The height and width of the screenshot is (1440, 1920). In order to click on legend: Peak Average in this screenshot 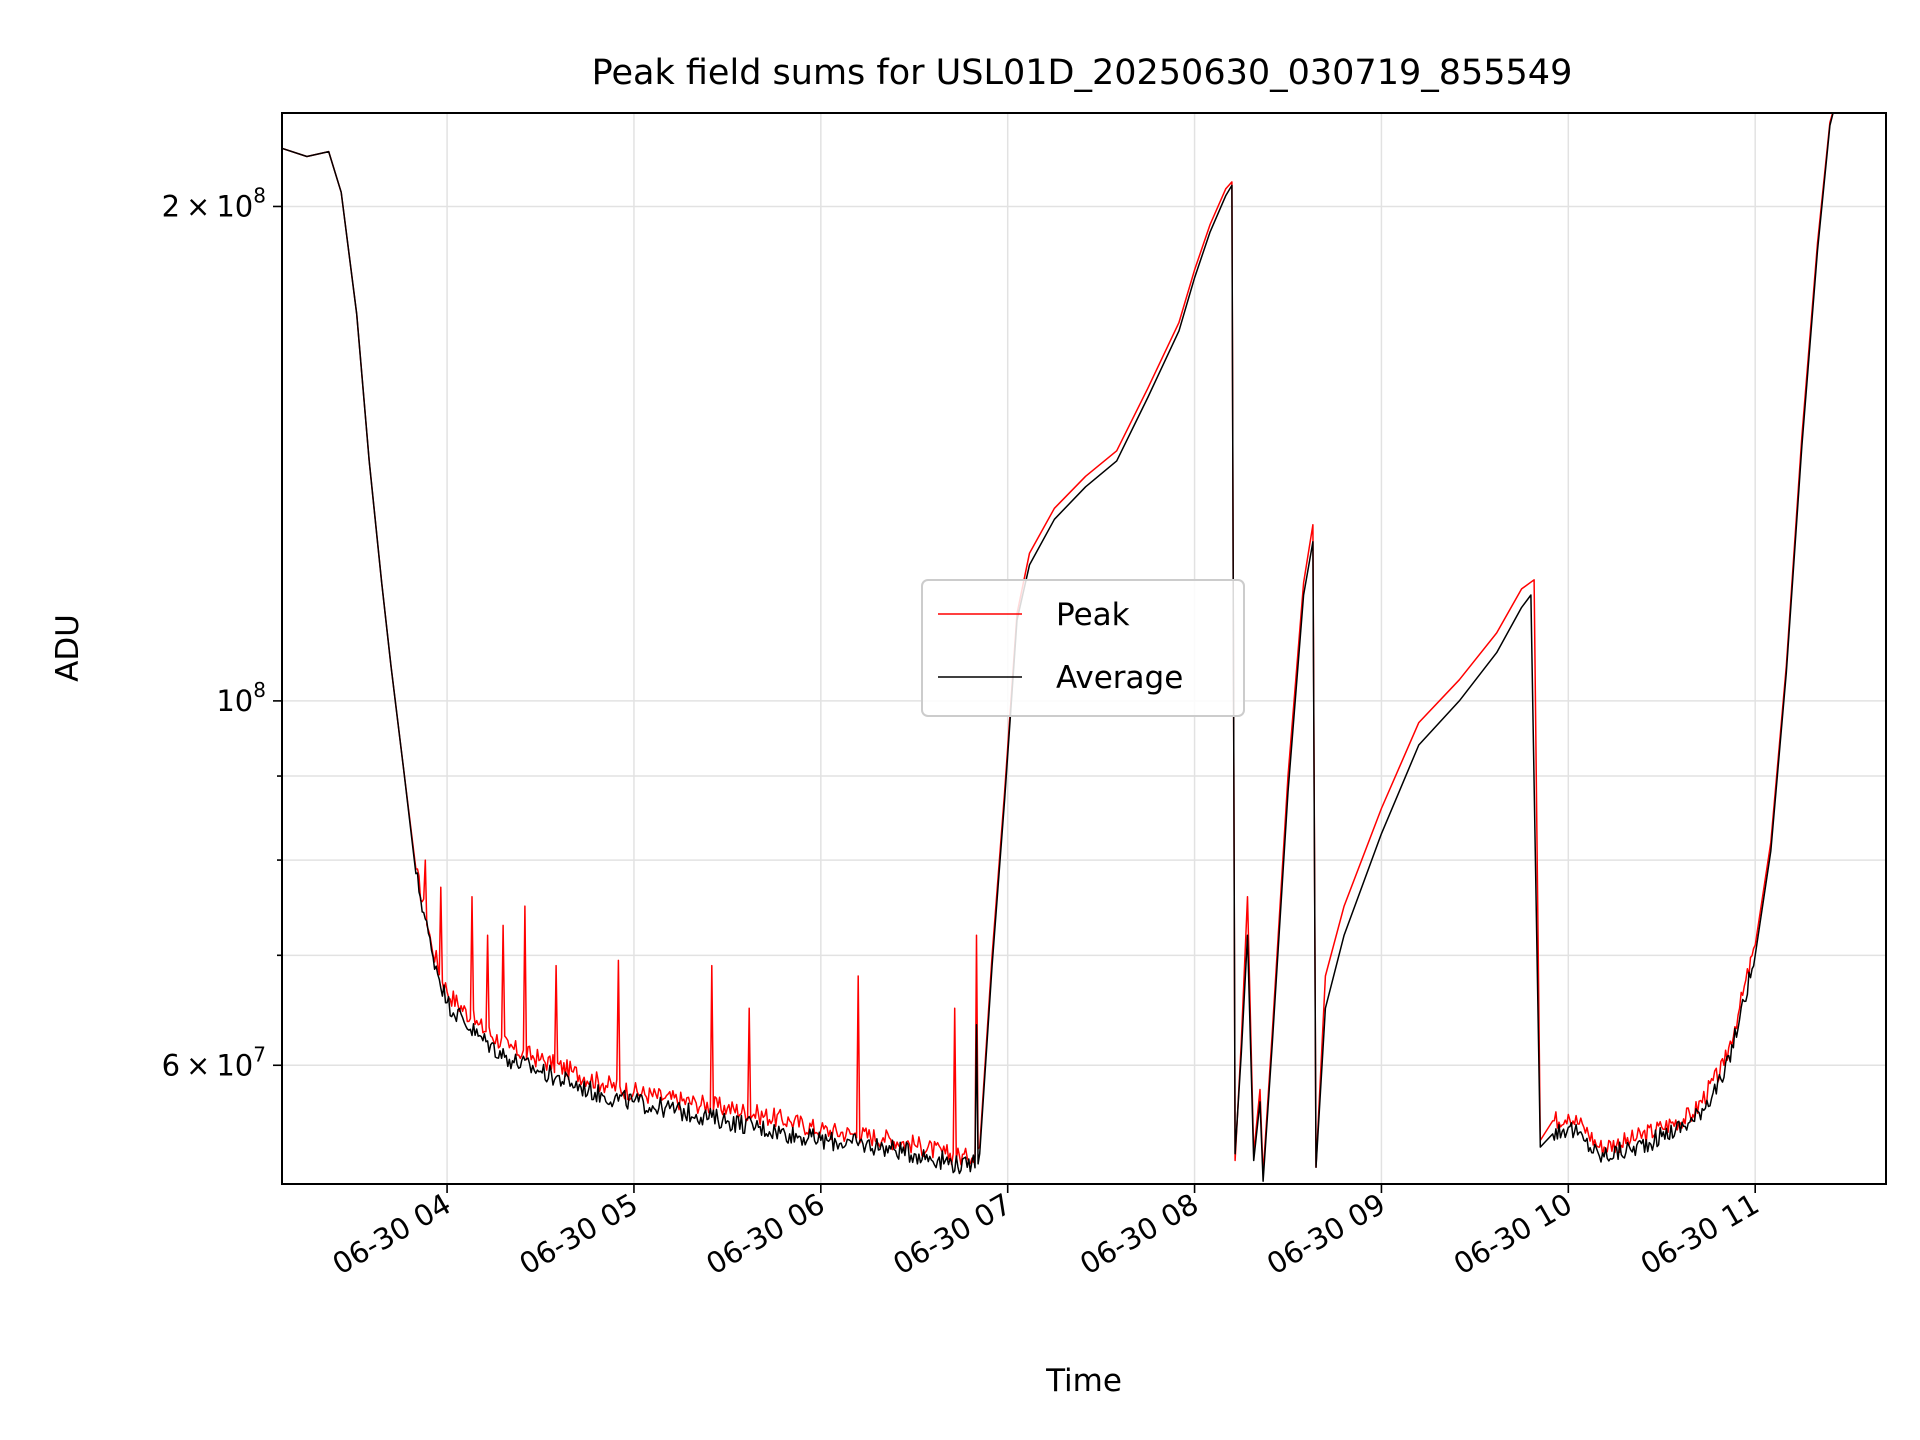, I will do `click(1083, 648)`.